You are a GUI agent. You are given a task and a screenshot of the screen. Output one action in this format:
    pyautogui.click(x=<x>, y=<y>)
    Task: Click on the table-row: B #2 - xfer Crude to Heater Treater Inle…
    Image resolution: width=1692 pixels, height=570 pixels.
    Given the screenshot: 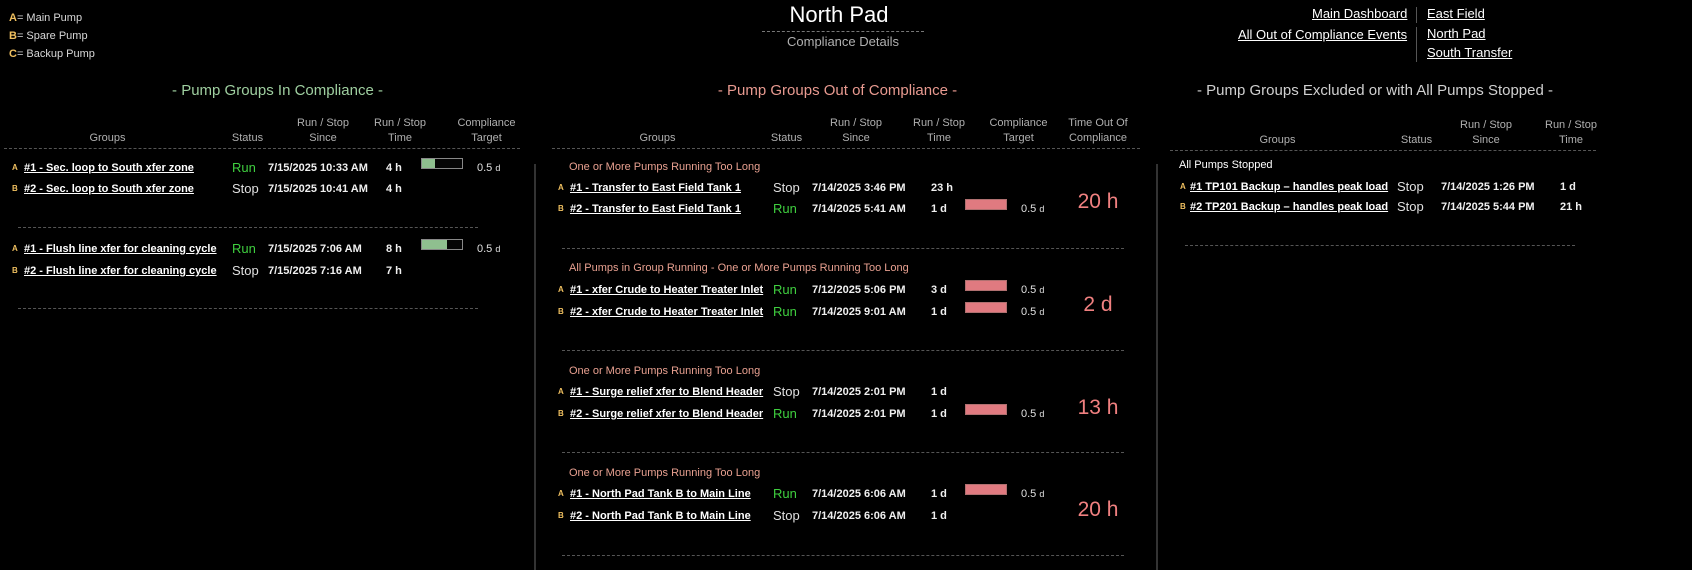 What is the action you would take?
    pyautogui.click(x=848, y=312)
    